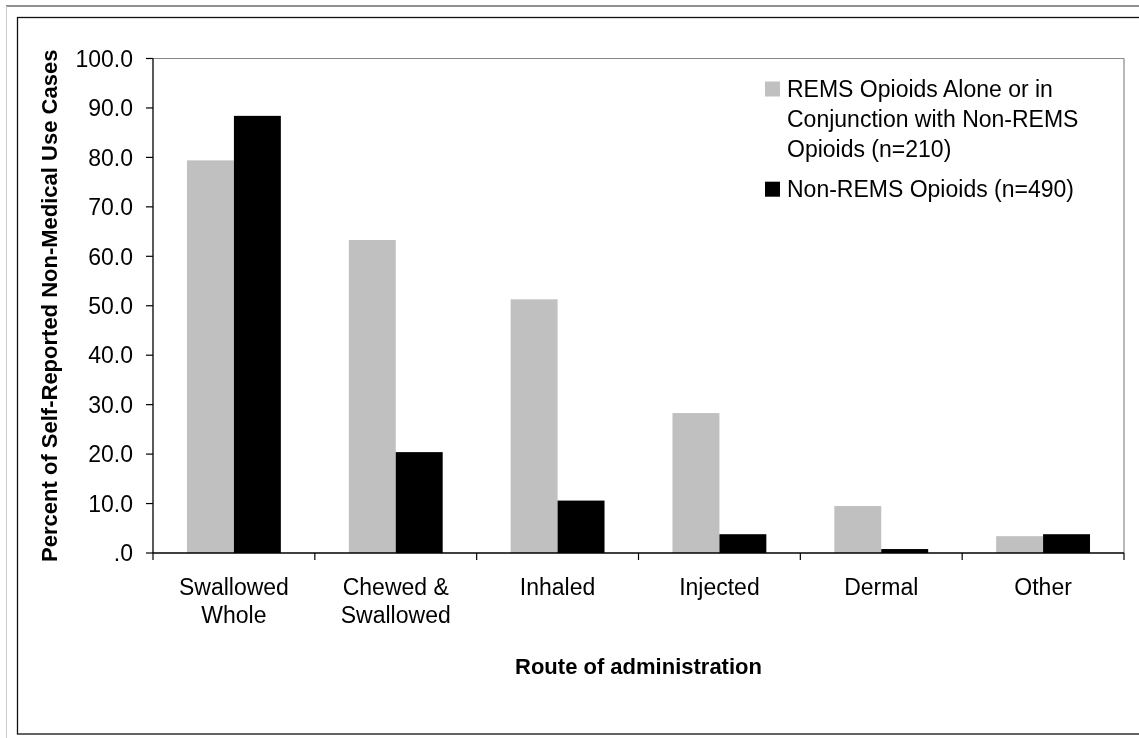  I want to click on x-axis-title: Route of administration, so click(638, 666).